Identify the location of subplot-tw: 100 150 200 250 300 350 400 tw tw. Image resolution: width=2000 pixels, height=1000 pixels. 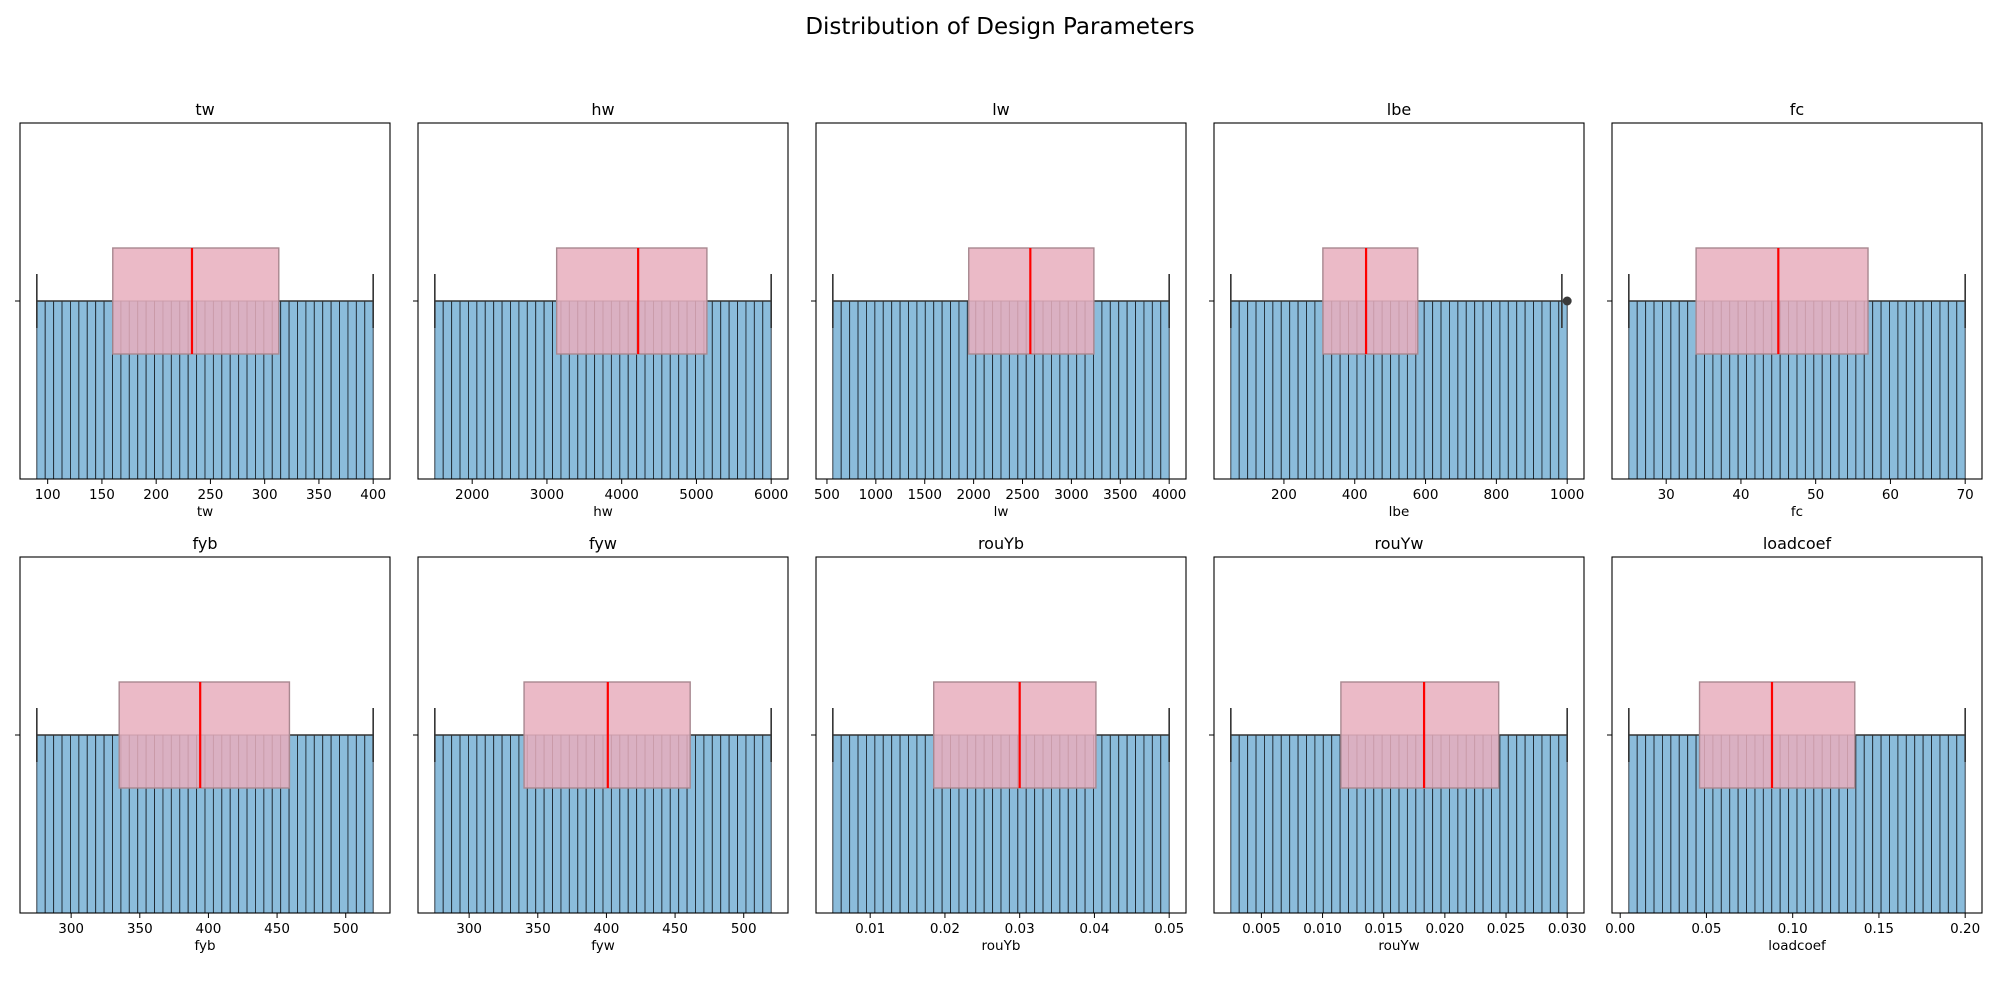
(203, 310).